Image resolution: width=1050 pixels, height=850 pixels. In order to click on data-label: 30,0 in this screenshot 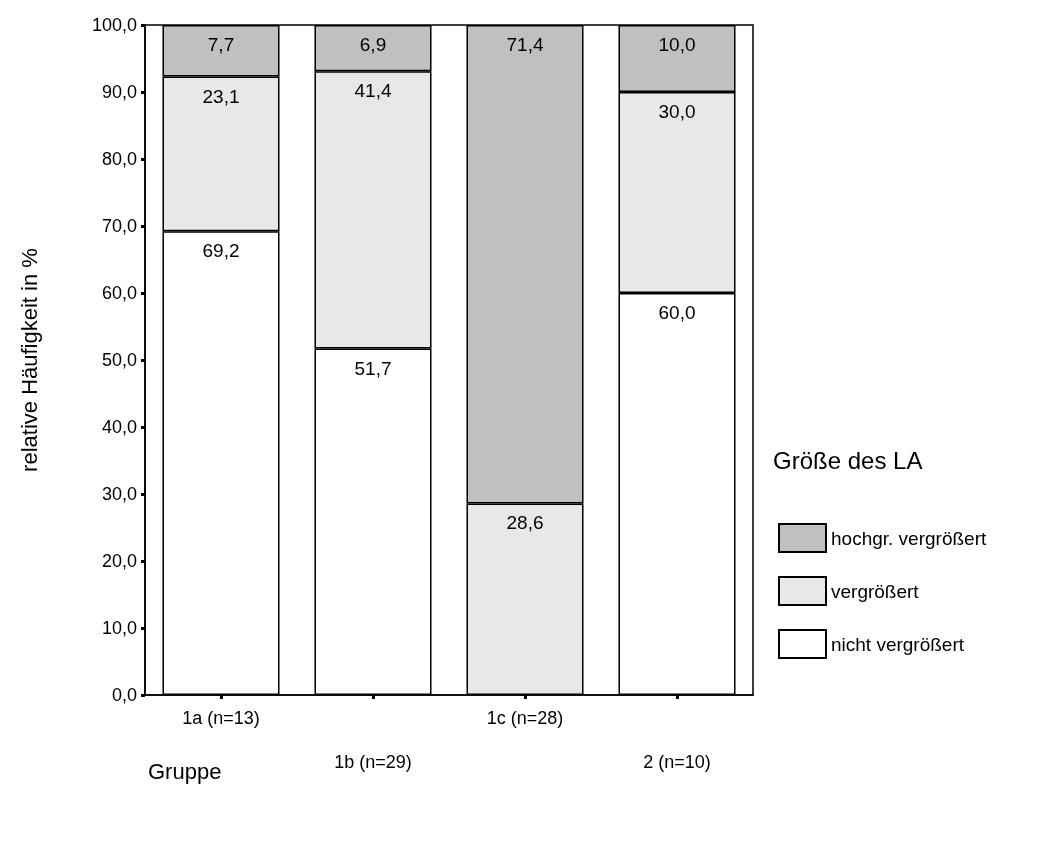, I will do `click(677, 111)`.